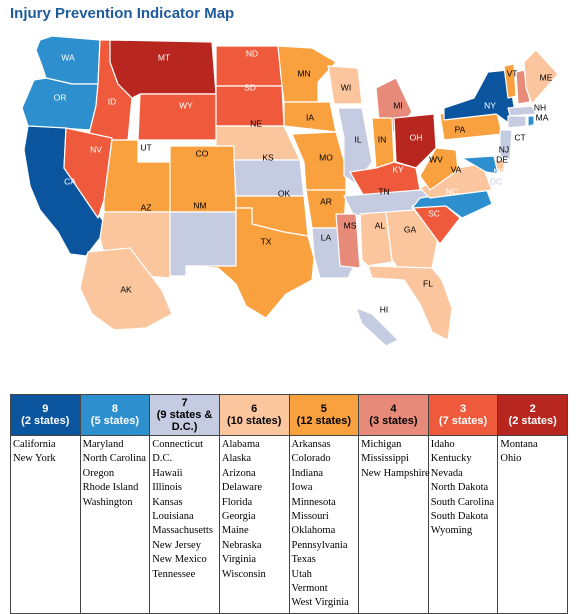 The height and width of the screenshot is (614, 576). Describe the element at coordinates (250, 263) in the screenshot. I see `state-shape-tx` at that location.